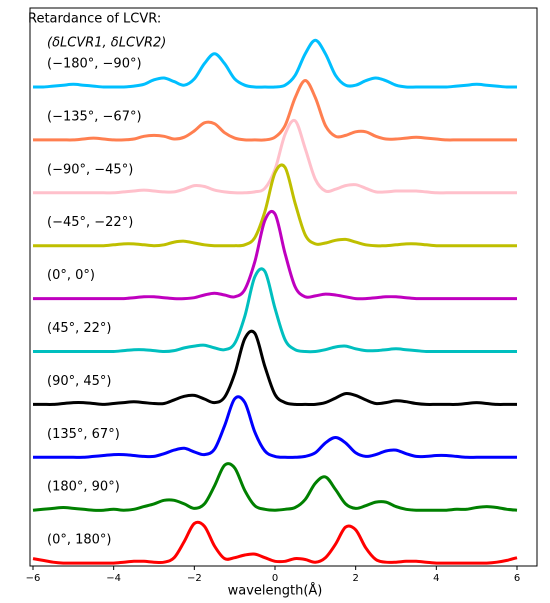 The image size is (550, 603). I want to click on series-label: (−135°, −67°), so click(94, 116).